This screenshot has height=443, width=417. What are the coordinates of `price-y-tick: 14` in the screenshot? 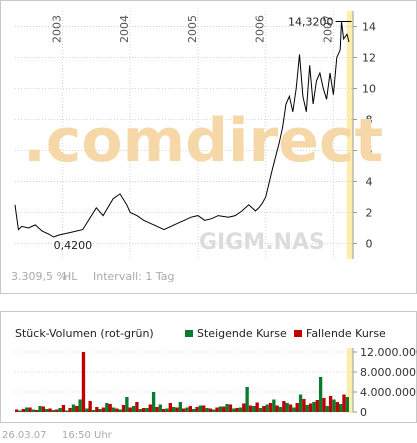 It's located at (369, 27).